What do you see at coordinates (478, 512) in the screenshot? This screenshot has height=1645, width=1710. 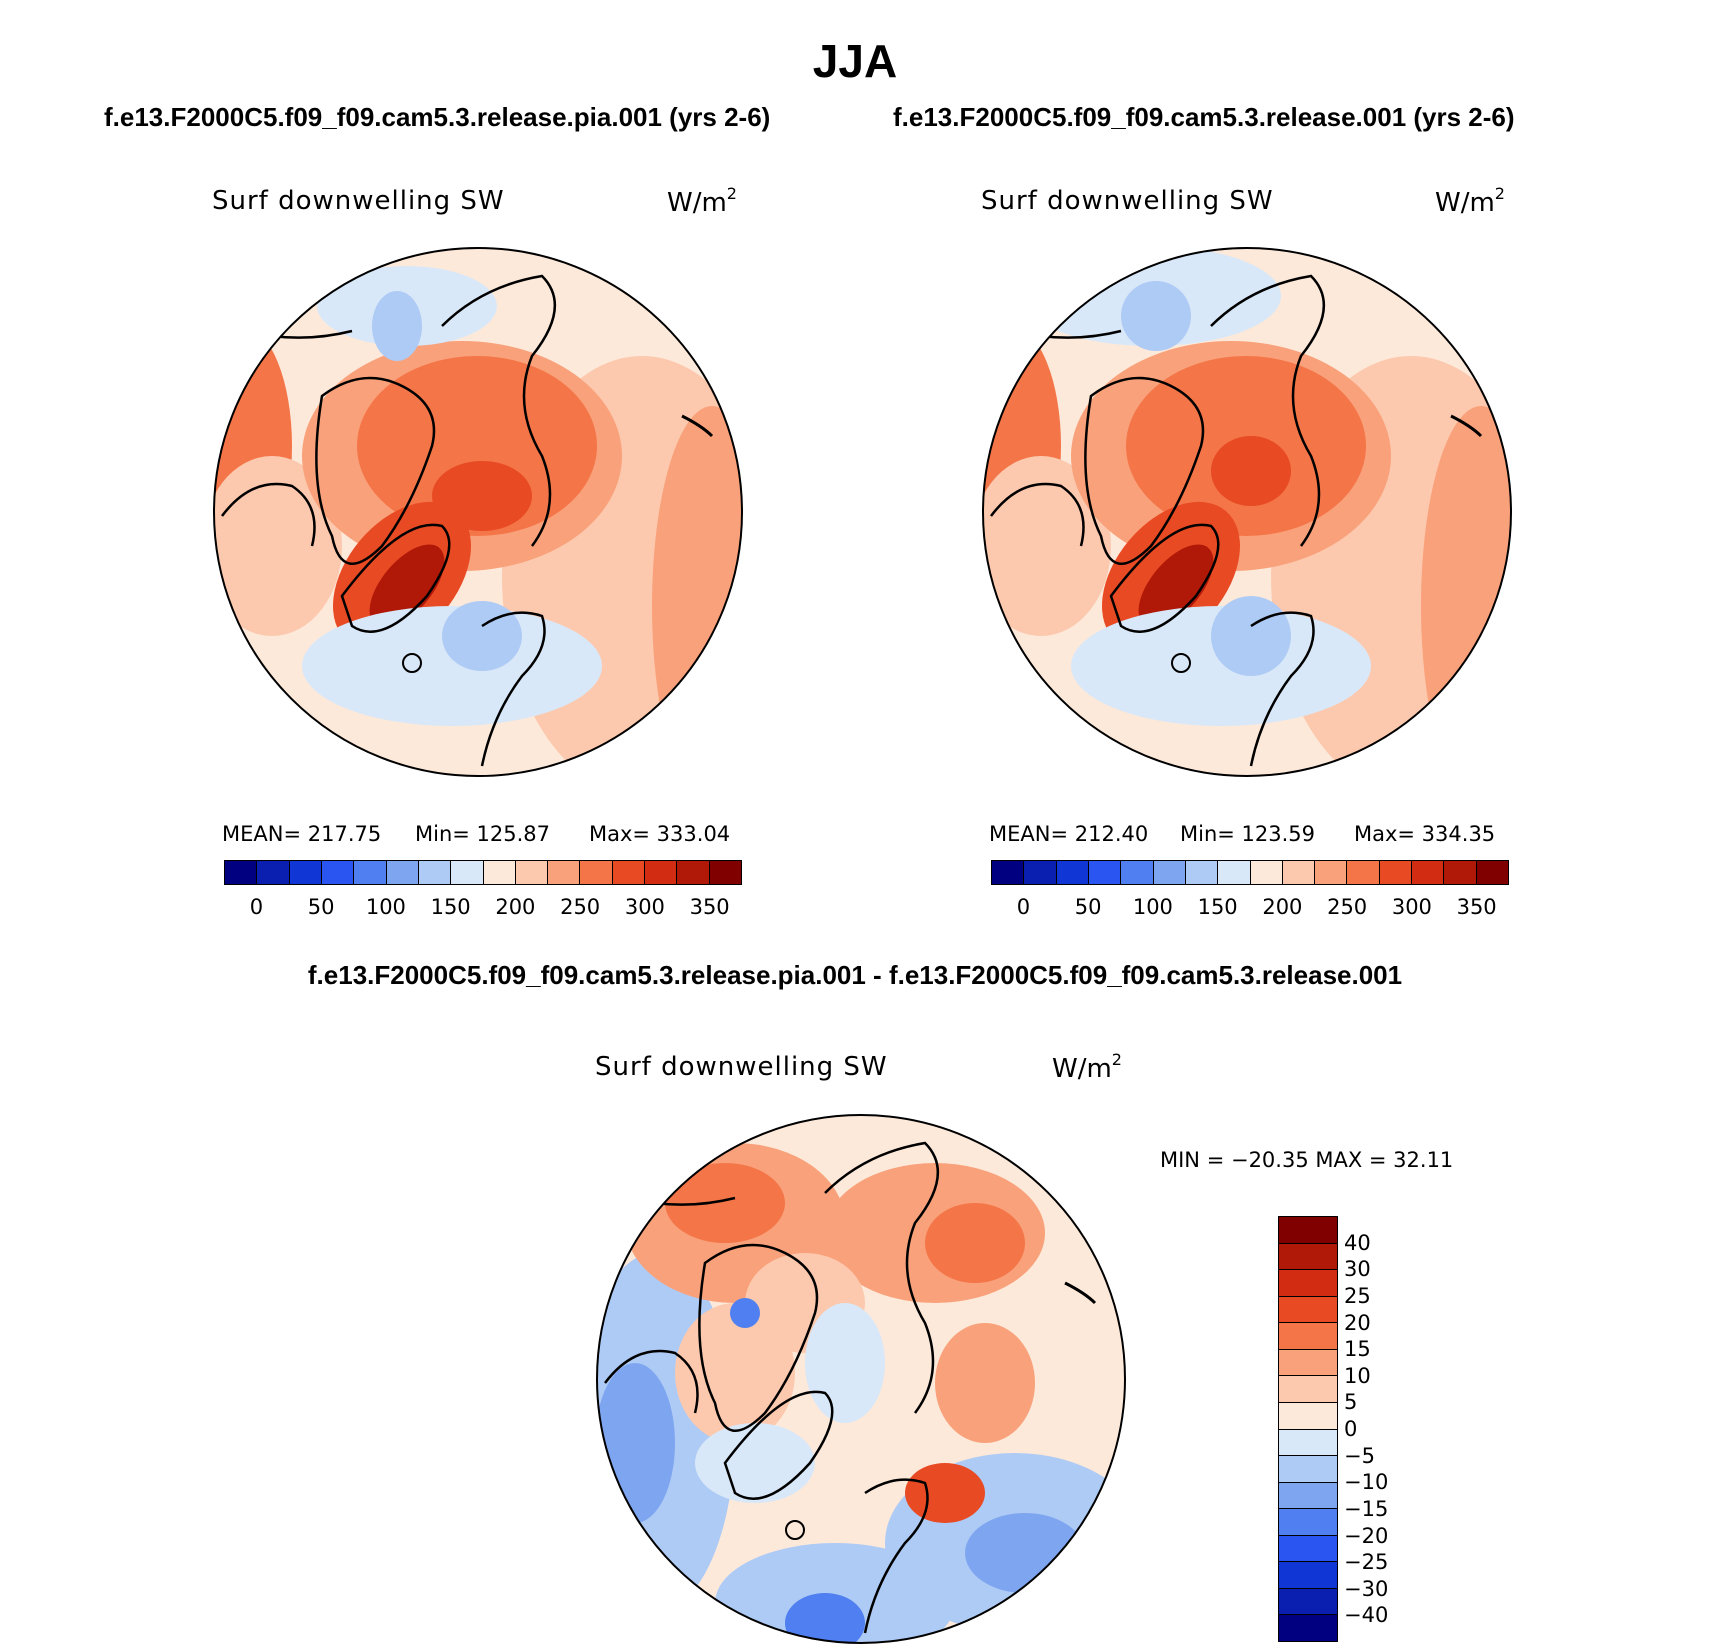 I see `panel-a-polar-map` at bounding box center [478, 512].